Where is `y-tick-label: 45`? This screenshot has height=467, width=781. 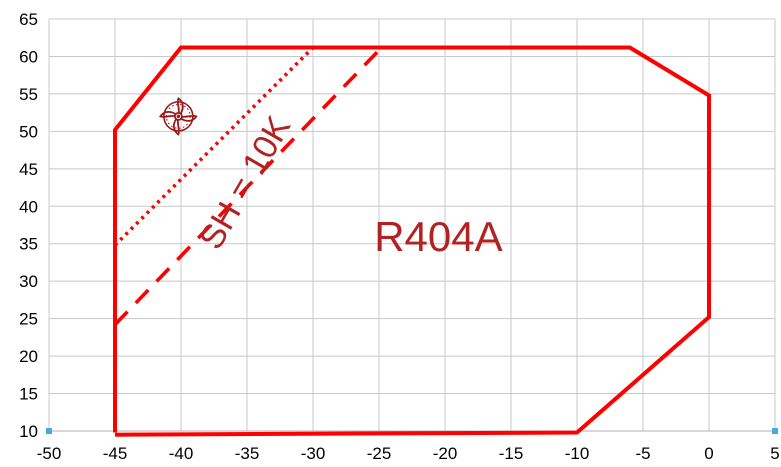
y-tick-label: 45 is located at coordinates (28, 169).